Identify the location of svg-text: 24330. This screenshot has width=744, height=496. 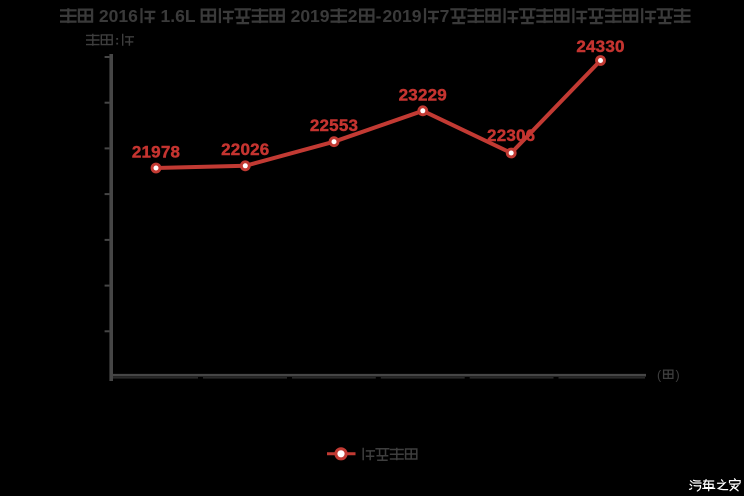
(600, 46).